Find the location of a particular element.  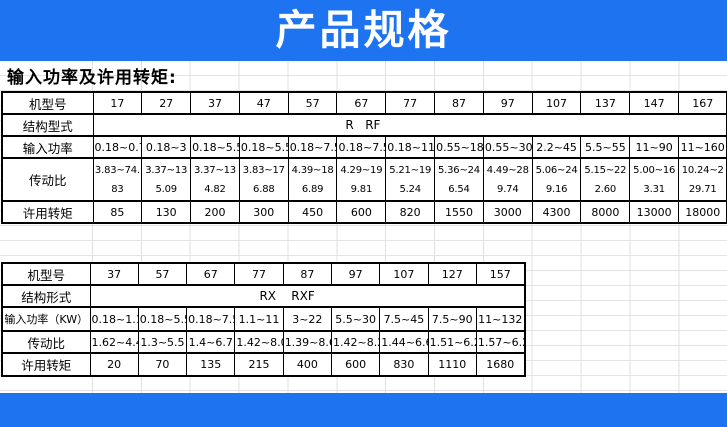

cell-torque: 820 is located at coordinates (410, 212).